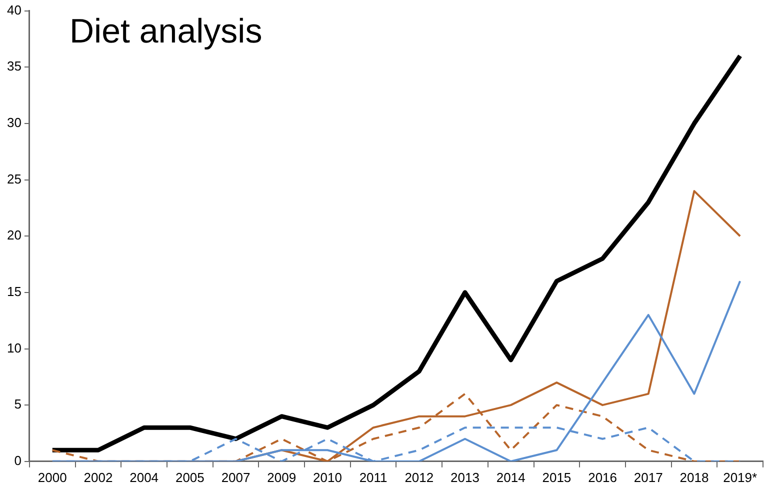 The height and width of the screenshot is (493, 775). Describe the element at coordinates (281, 477) in the screenshot. I see `x-tick-label: 2009` at that location.